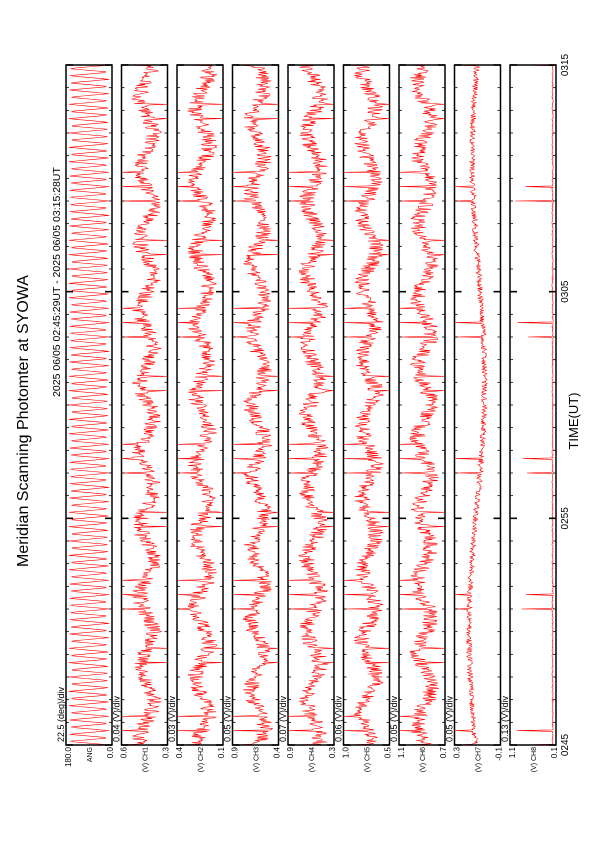 This screenshot has width=595, height=842. I want to click on panel-frame-ch5, so click(366, 405).